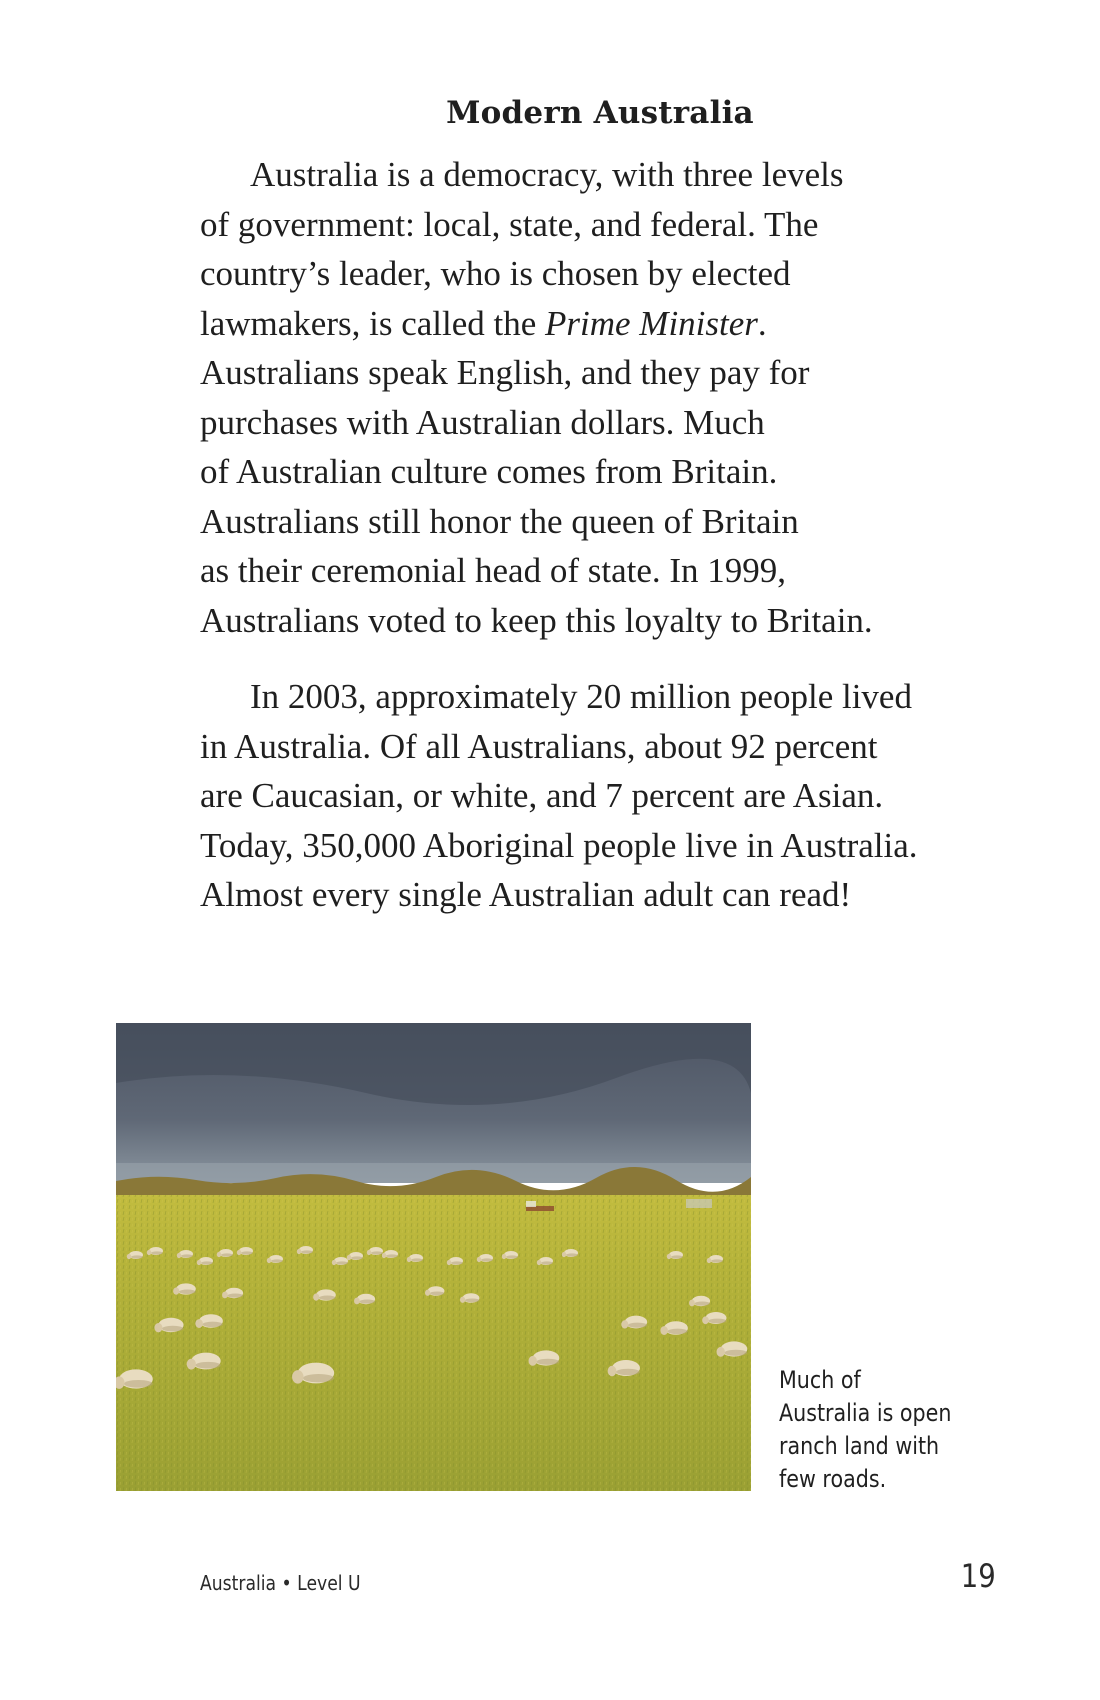 This screenshot has height=1700, width=1100. I want to click on paragraph-text: ., so click(762, 323).